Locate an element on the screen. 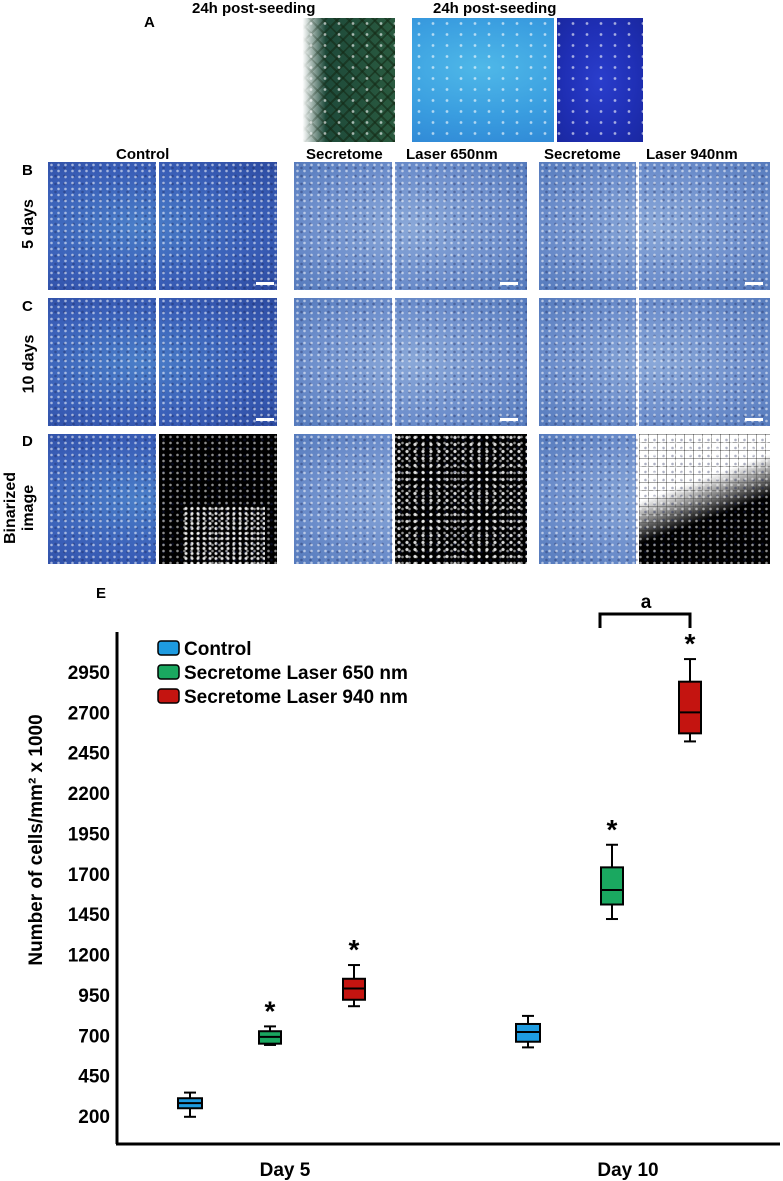  panel-a-left-title: 24h post-seeding is located at coordinates (254, 8).